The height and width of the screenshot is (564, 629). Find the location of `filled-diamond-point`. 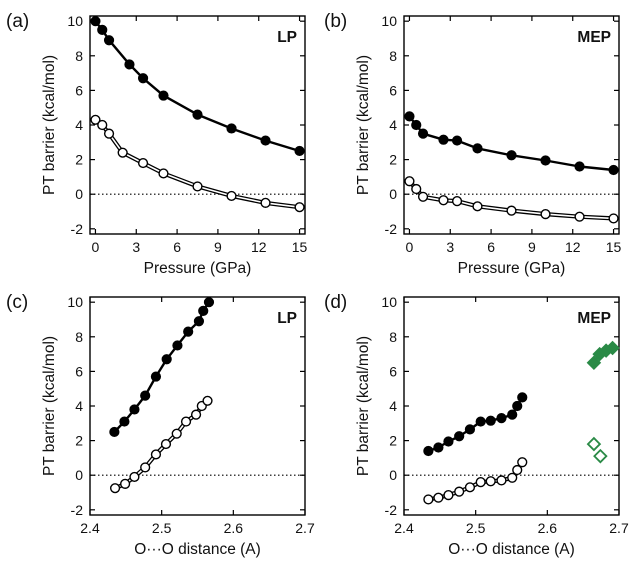

filled-diamond-point is located at coordinates (612, 348).